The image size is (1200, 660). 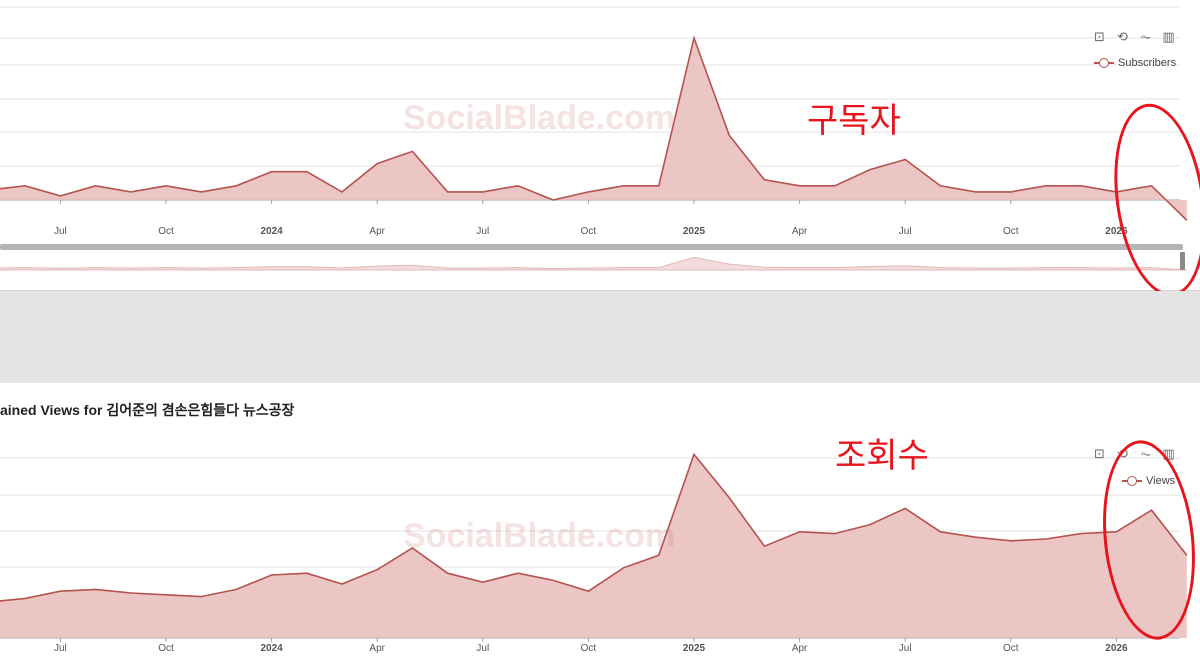 I want to click on legend: Subscribers, so click(x=1135, y=63).